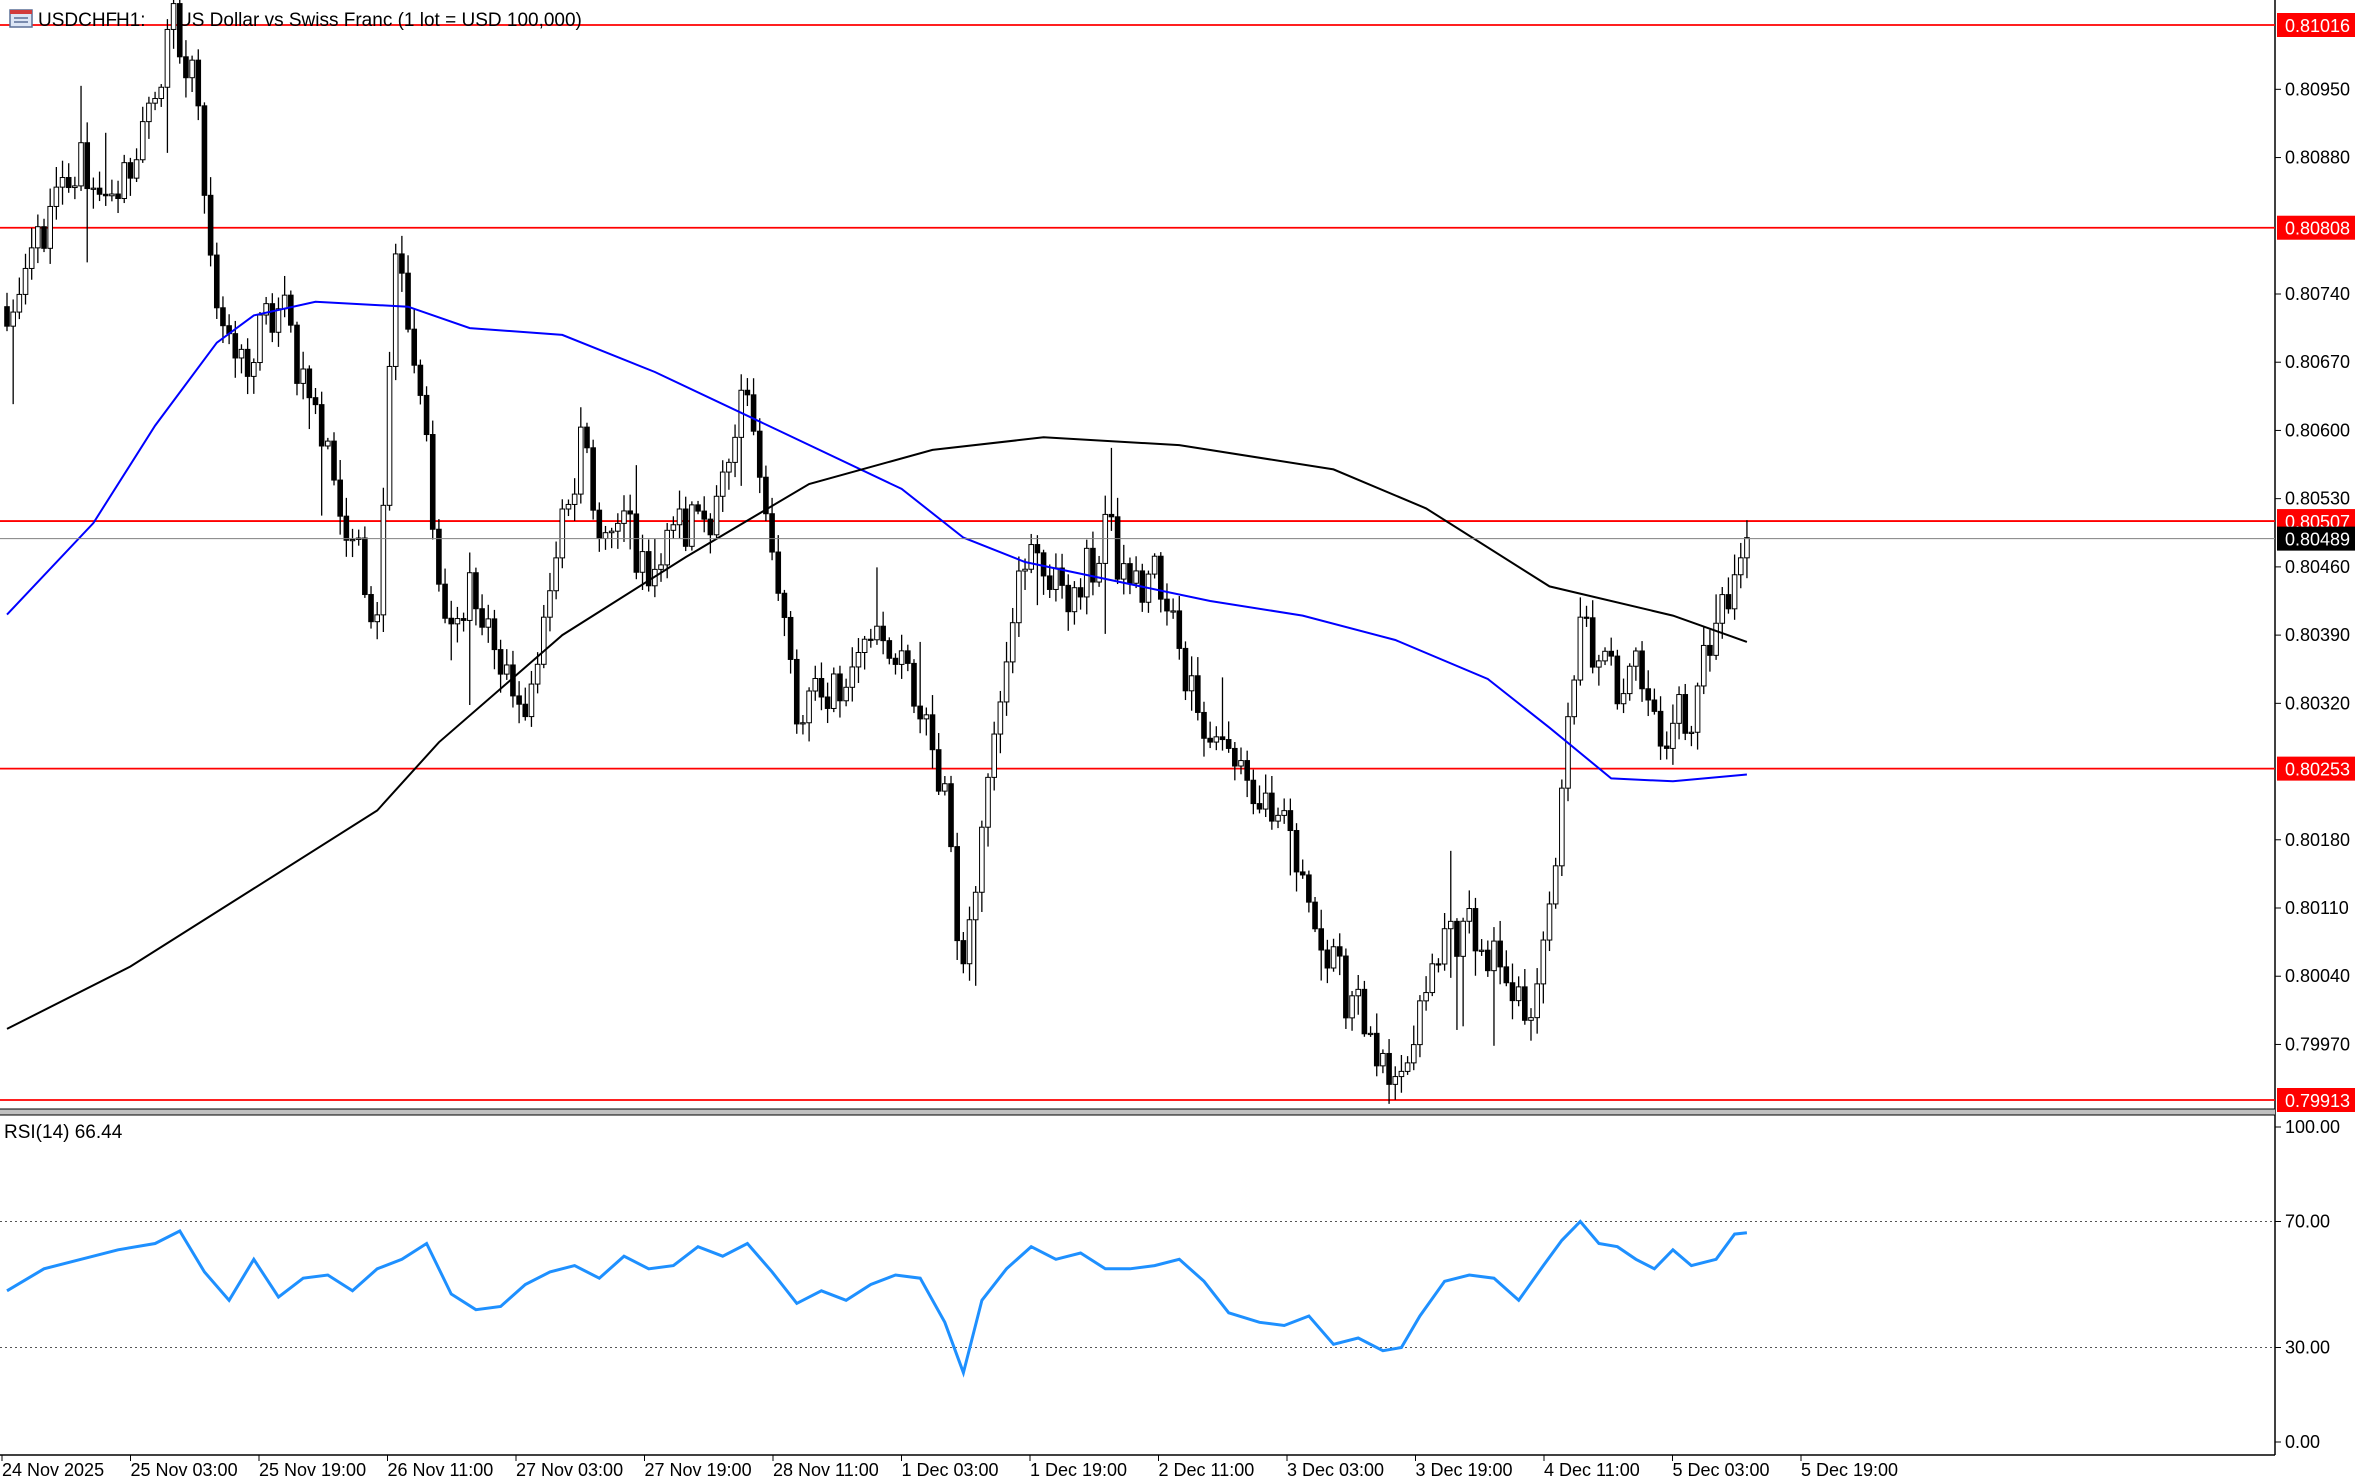 Image resolution: width=2359 pixels, height=1478 pixels. I want to click on chart-window-icon, so click(21, 18).